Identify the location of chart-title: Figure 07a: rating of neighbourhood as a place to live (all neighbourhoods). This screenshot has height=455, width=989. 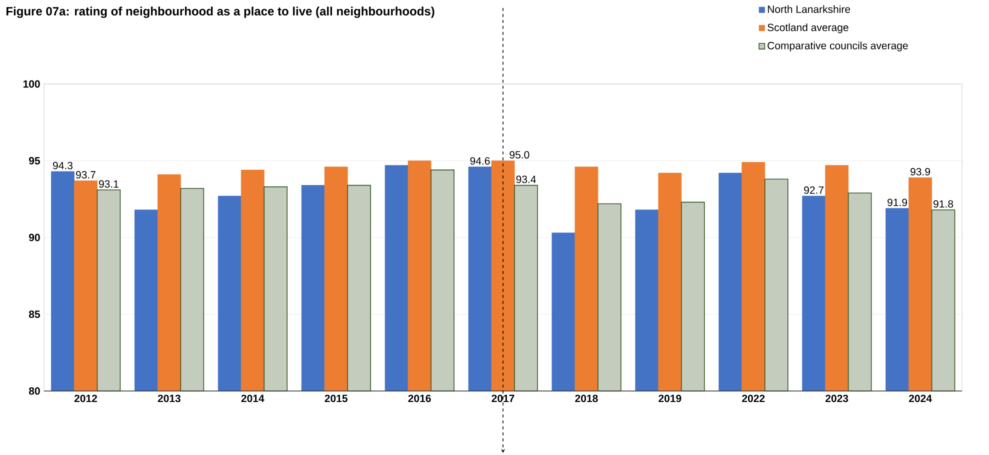
(220, 12).